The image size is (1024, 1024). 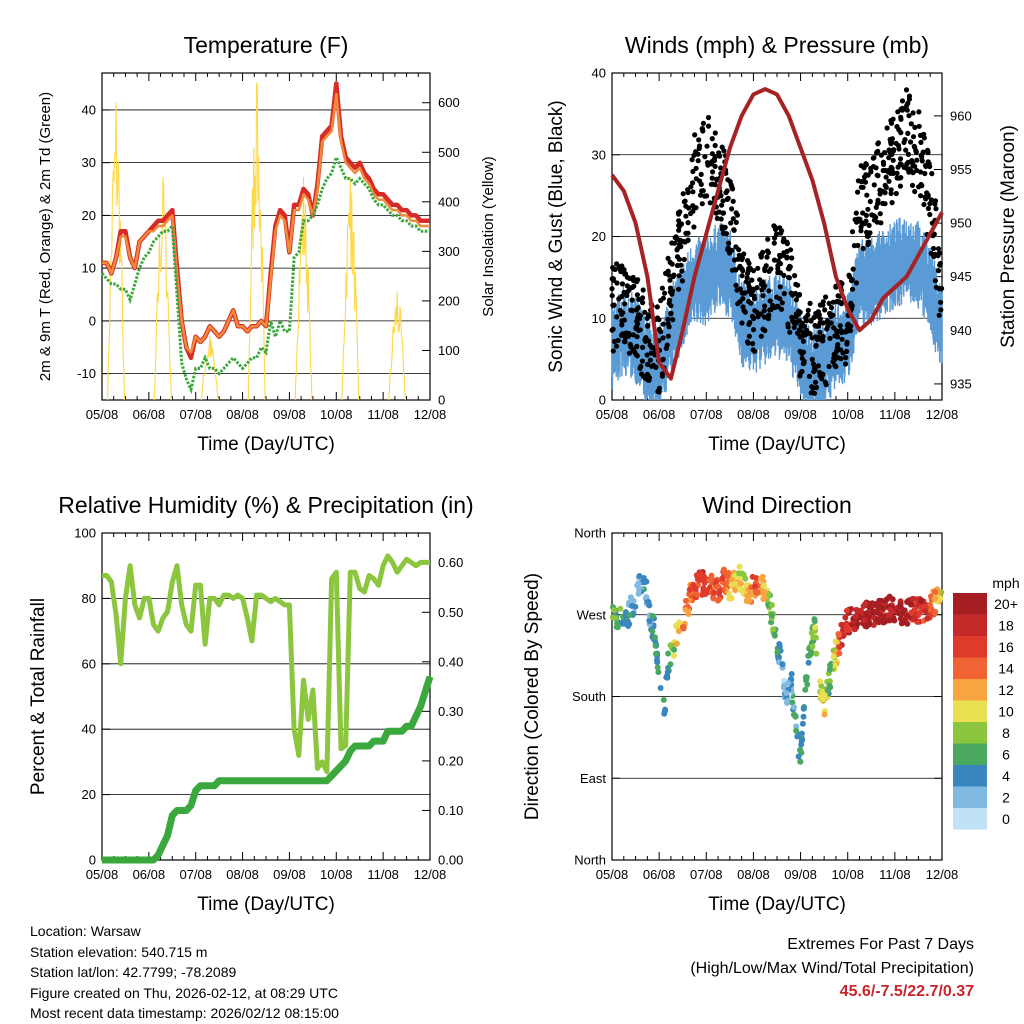 I want to click on x-tick-label: 09/08, so click(x=800, y=874).